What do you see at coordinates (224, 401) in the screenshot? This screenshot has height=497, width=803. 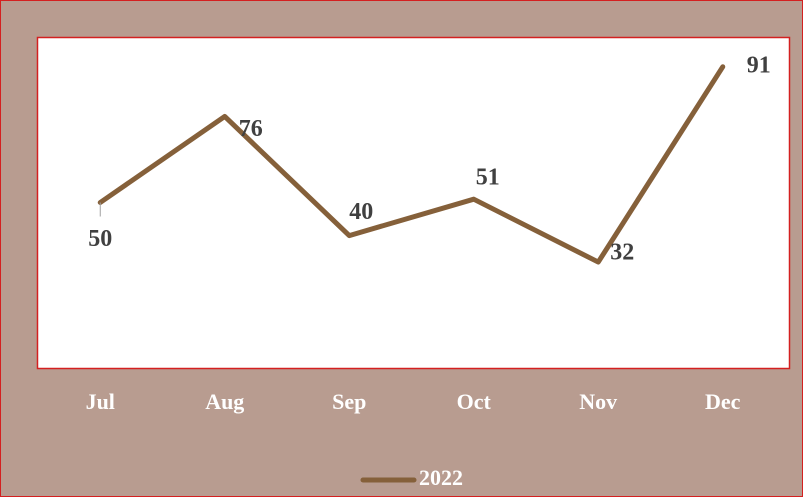 I see `x-tick-label: Aug` at bounding box center [224, 401].